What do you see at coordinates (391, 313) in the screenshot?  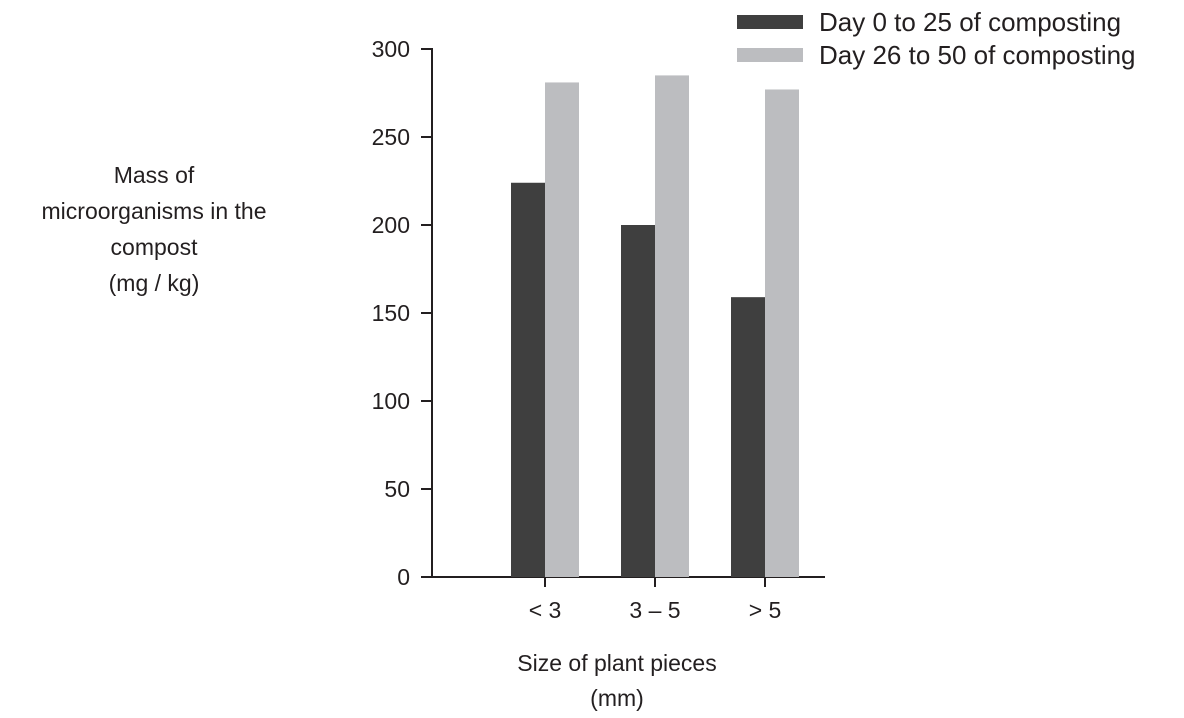 I see `y-tick-label: 150` at bounding box center [391, 313].